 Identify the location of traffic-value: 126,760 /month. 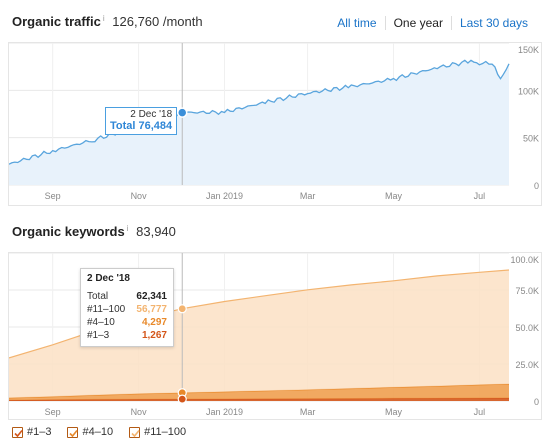
(157, 21).